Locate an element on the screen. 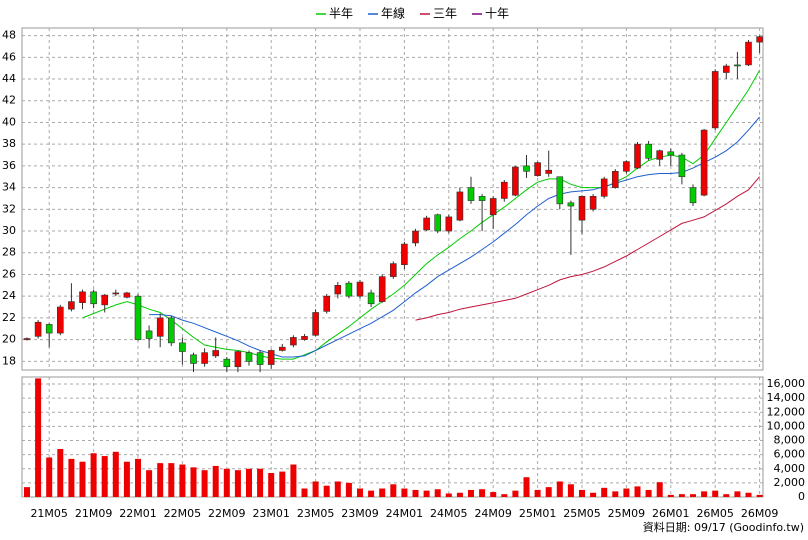 This screenshot has width=808, height=540. y-tick-label: 32 is located at coordinates (9, 208).